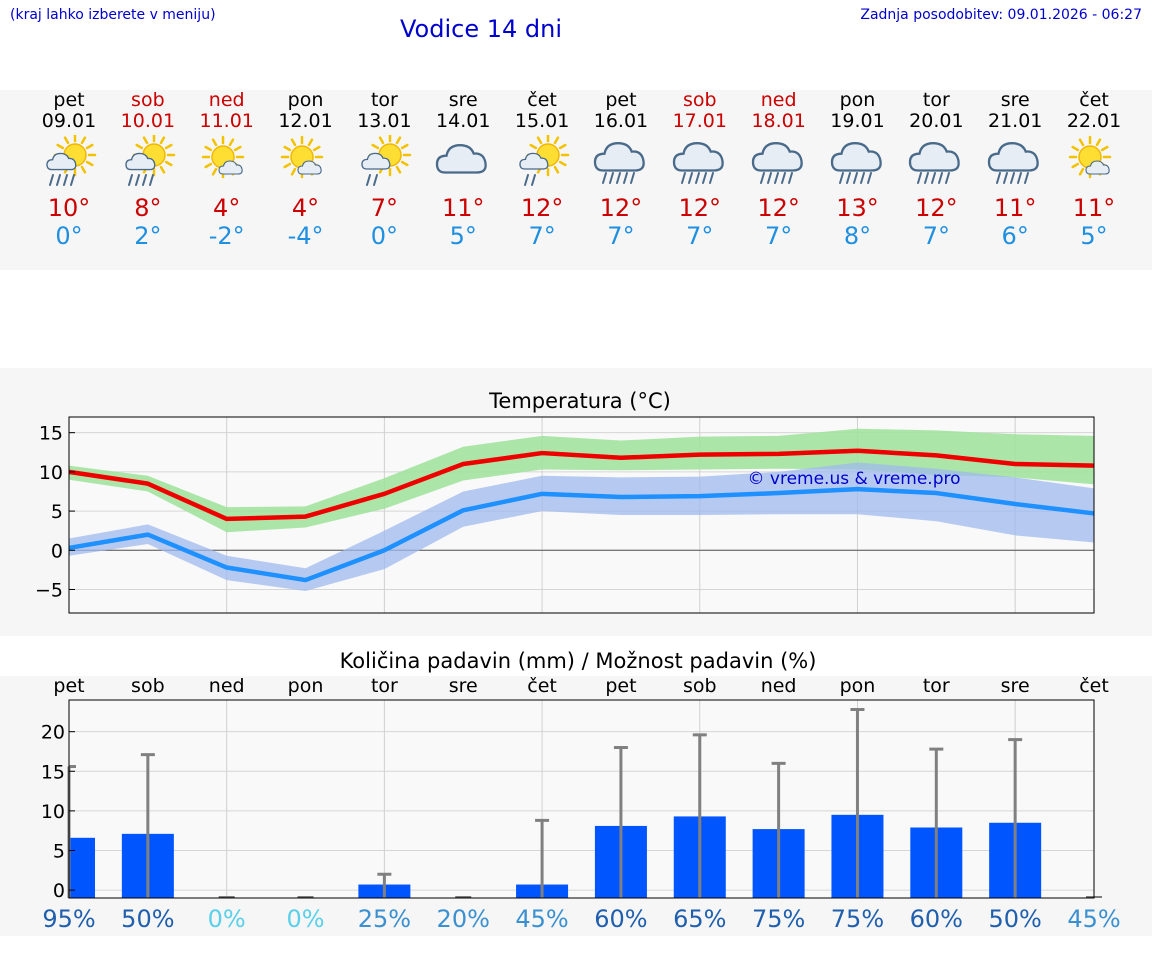 The width and height of the screenshot is (1152, 975). What do you see at coordinates (857, 208) in the screenshot?
I see `max-temperature: 13°` at bounding box center [857, 208].